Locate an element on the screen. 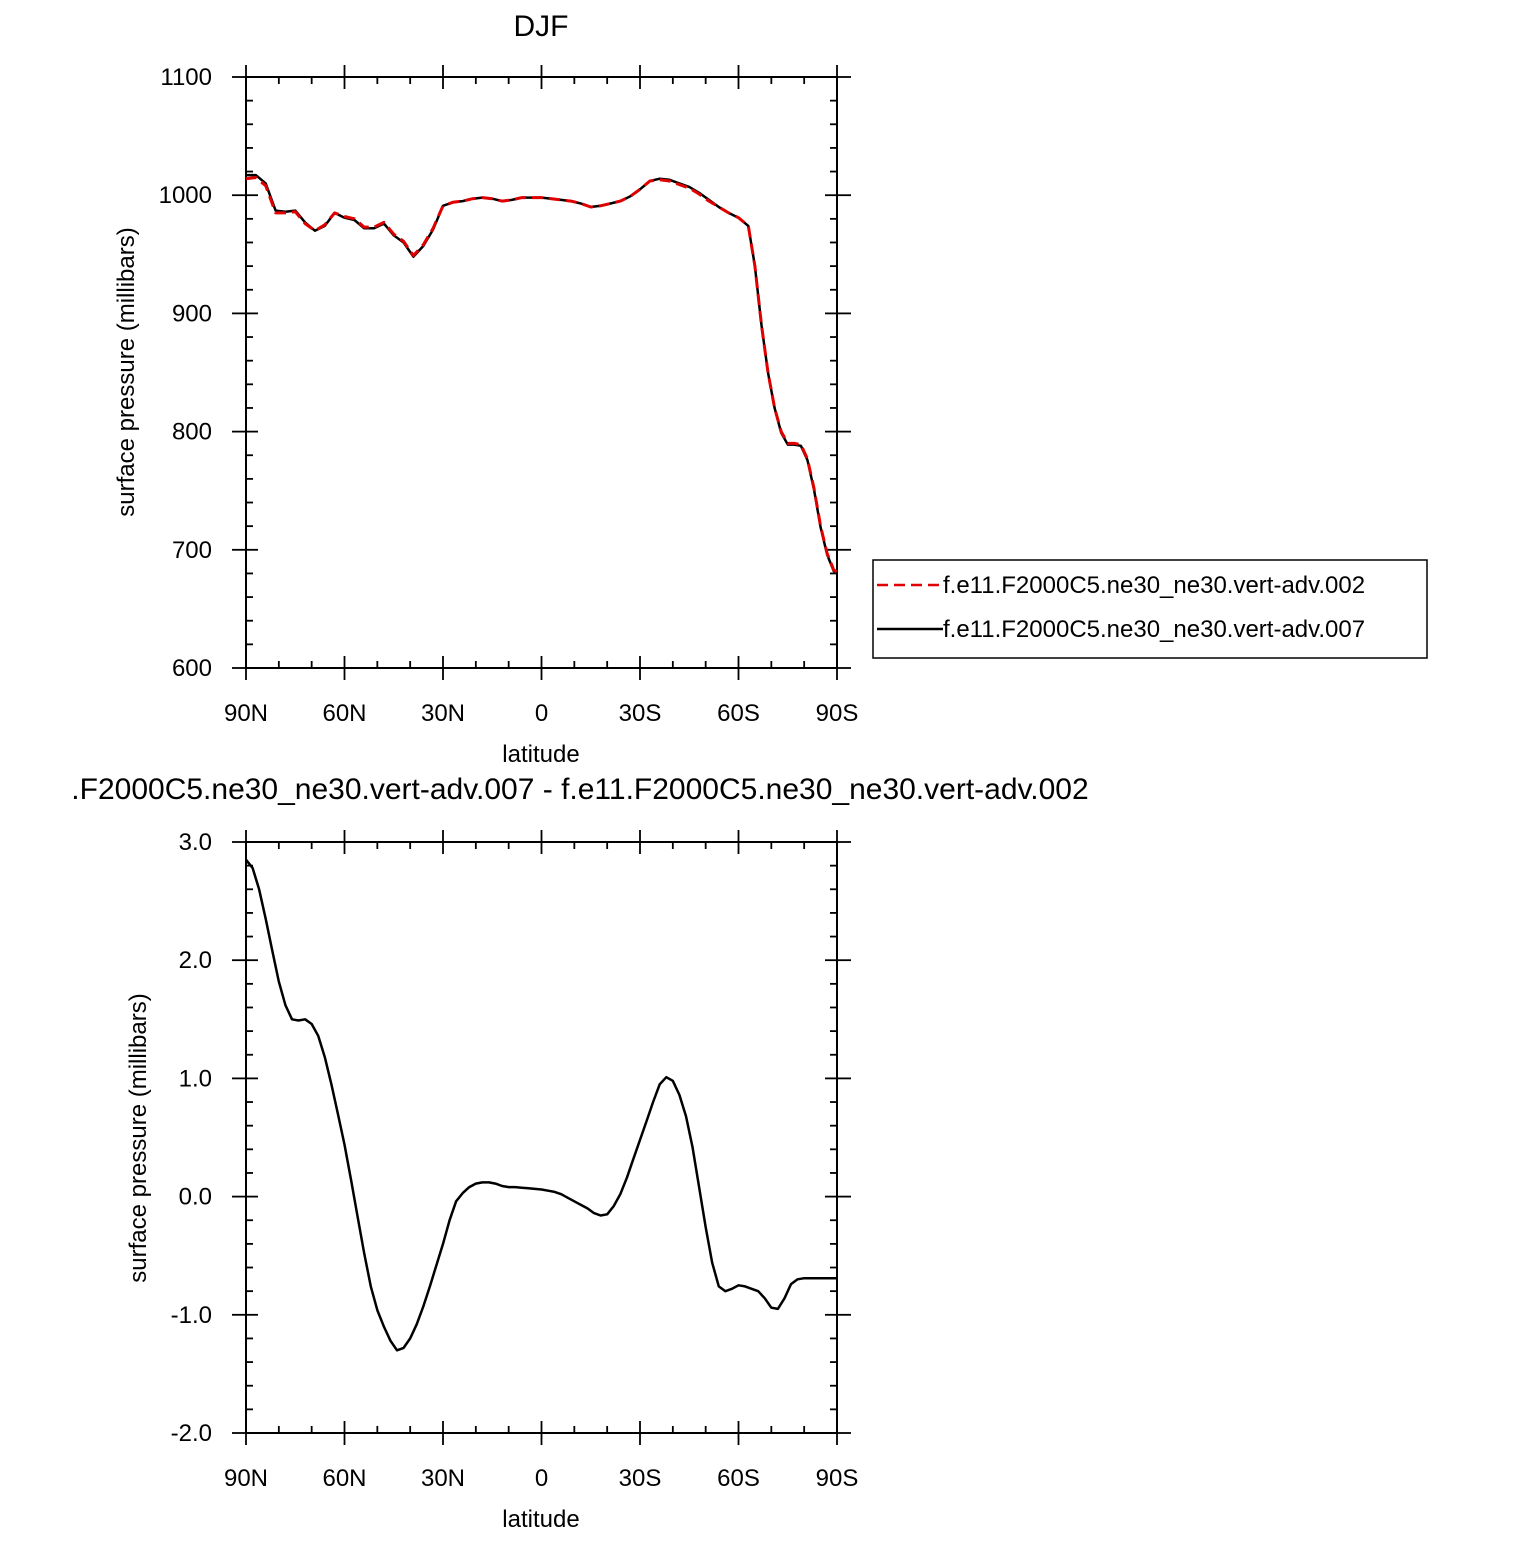 Image resolution: width=1535 pixels, height=1541 pixels. top-y-tick-label: 900 is located at coordinates (192, 313).